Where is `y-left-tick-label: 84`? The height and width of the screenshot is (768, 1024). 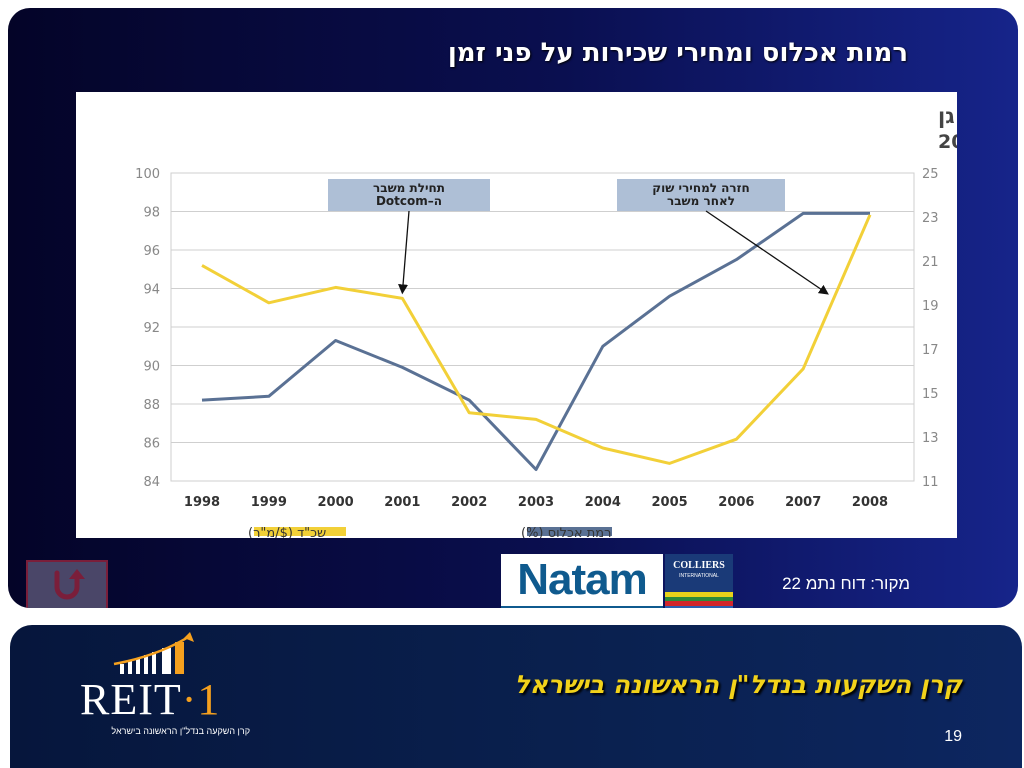
y-left-tick-label: 84 is located at coordinates (151, 482).